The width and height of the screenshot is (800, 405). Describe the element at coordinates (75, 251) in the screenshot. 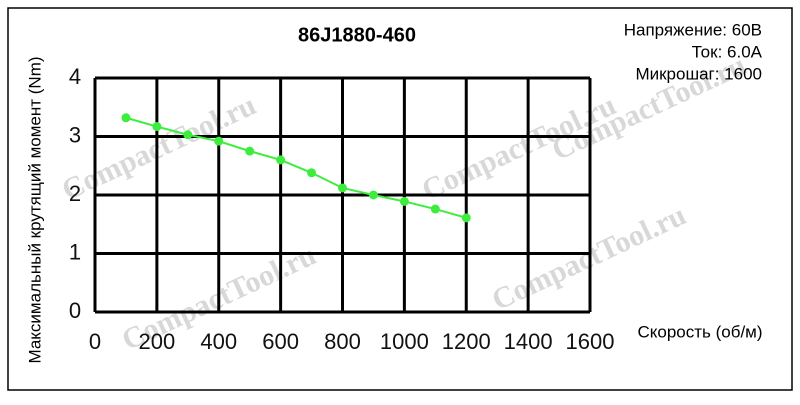

I see `y-tick-label: 1` at that location.